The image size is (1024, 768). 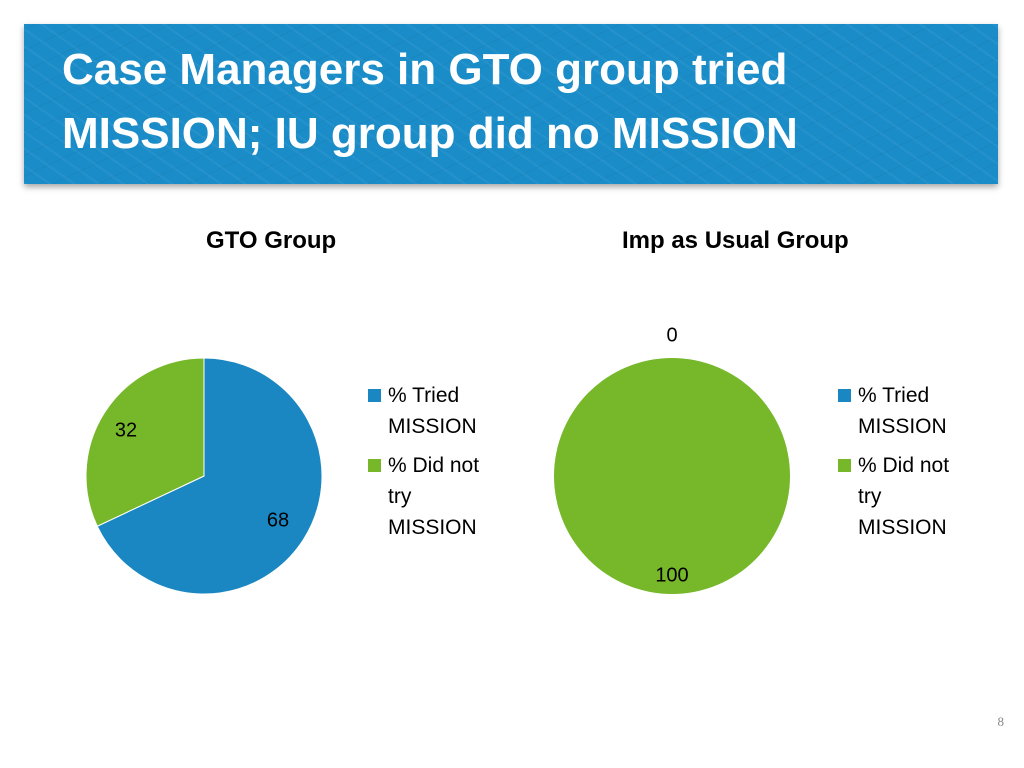 I want to click on pie-chart: 0 100, so click(x=672, y=459).